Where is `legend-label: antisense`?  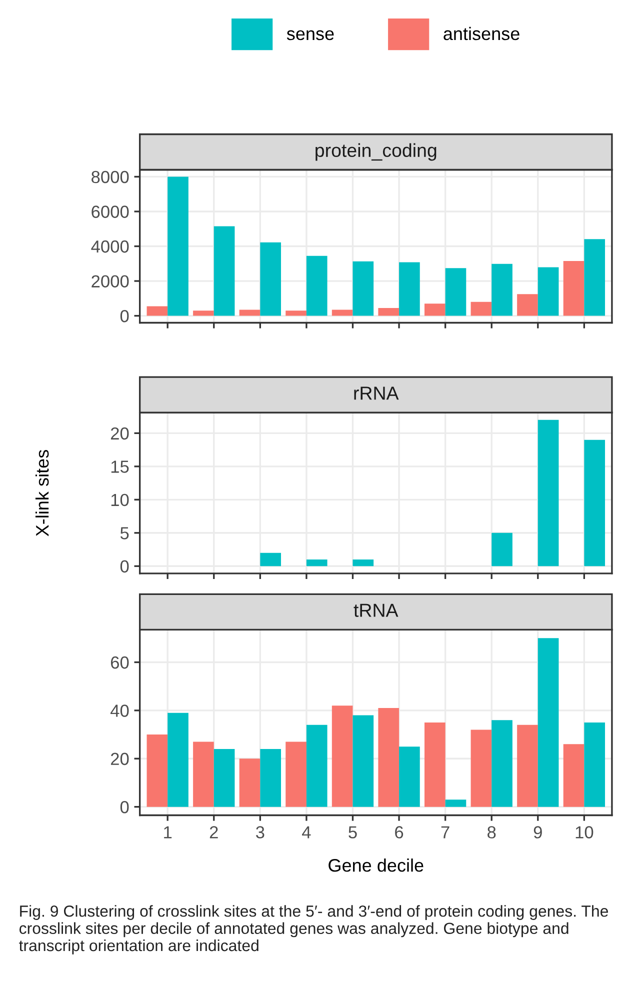 legend-label: antisense is located at coordinates (482, 33).